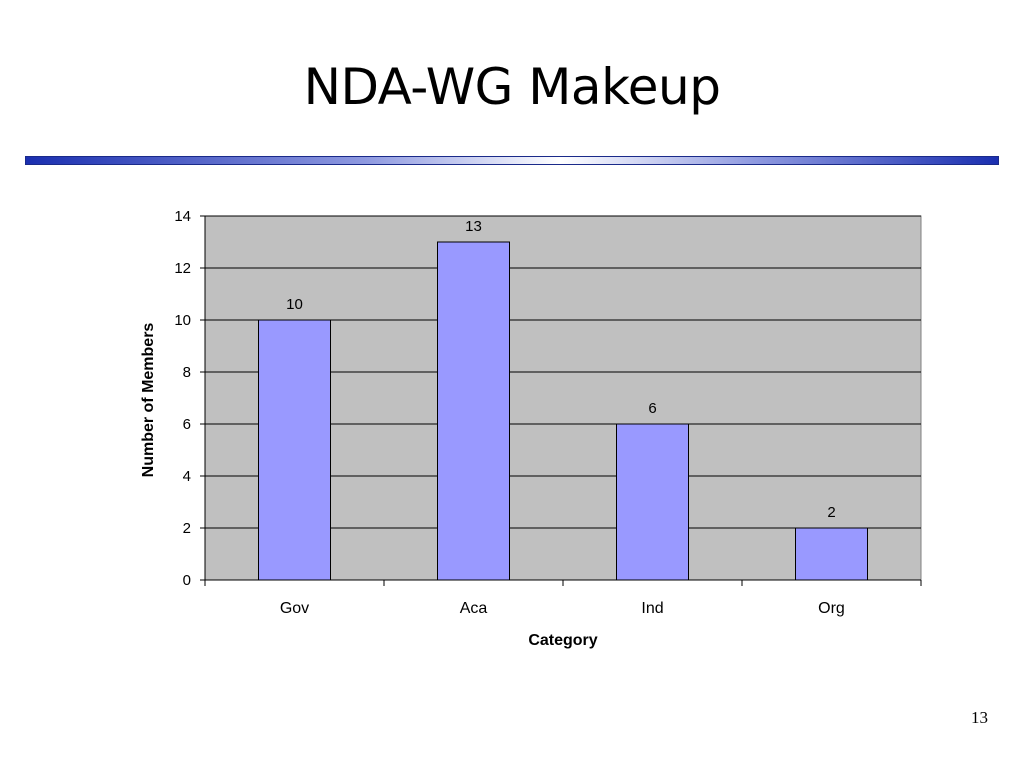 This screenshot has height=768, width=1024. I want to click on y-tick-label: 2, so click(187, 528).